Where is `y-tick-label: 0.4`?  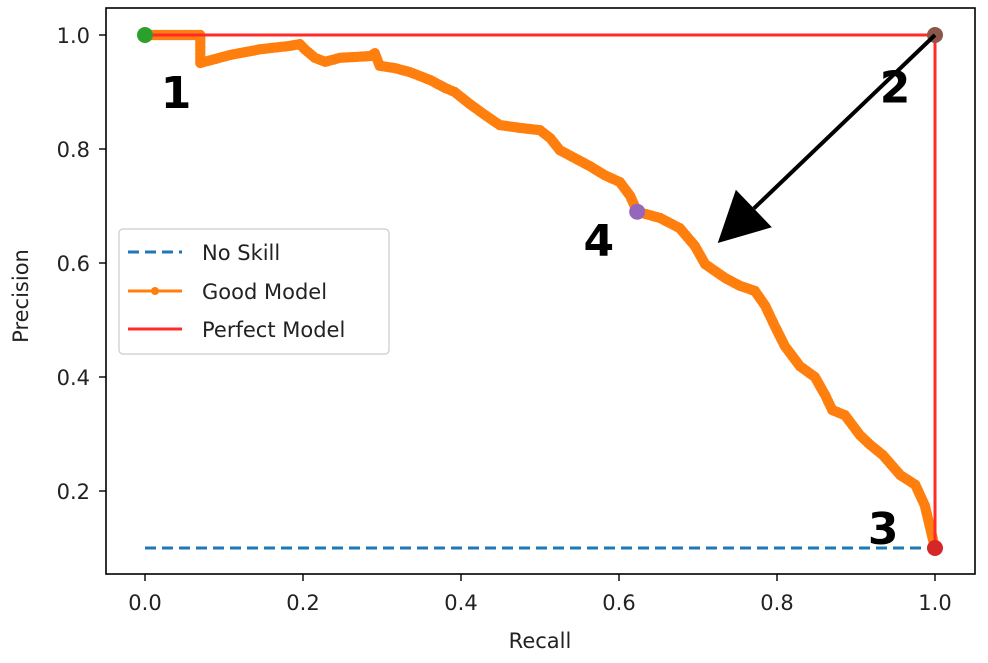
y-tick-label: 0.4 is located at coordinates (73, 378).